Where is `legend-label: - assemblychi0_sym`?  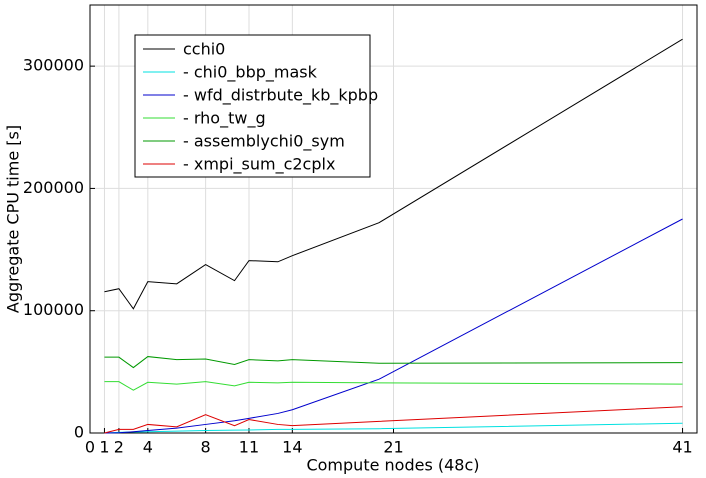 legend-label: - assemblychi0_sym is located at coordinates (264, 142).